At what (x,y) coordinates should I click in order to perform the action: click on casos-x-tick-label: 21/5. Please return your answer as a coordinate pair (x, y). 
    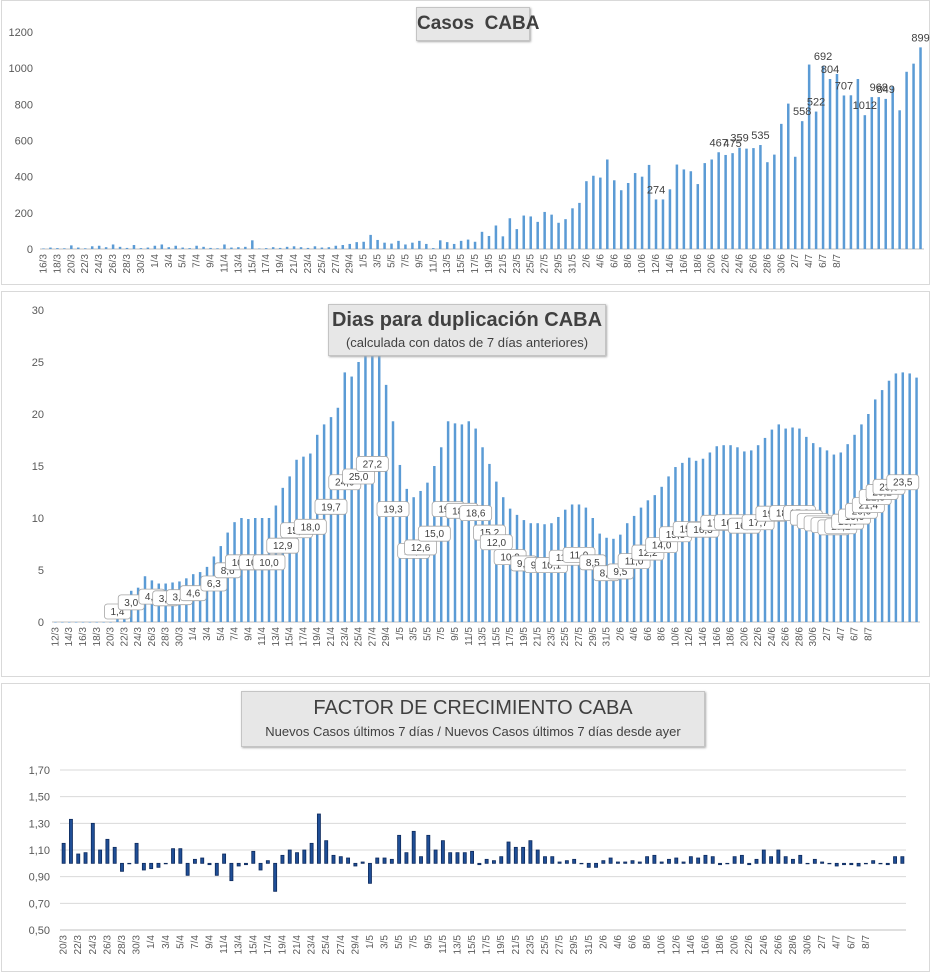
    Looking at the image, I should click on (503, 264).